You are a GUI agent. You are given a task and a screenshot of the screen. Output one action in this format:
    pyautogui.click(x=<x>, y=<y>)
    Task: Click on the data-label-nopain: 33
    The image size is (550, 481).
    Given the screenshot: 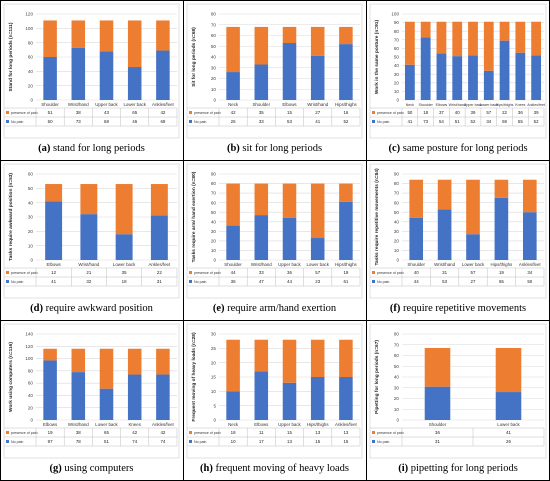 What is the action you would take?
    pyautogui.click(x=261, y=121)
    